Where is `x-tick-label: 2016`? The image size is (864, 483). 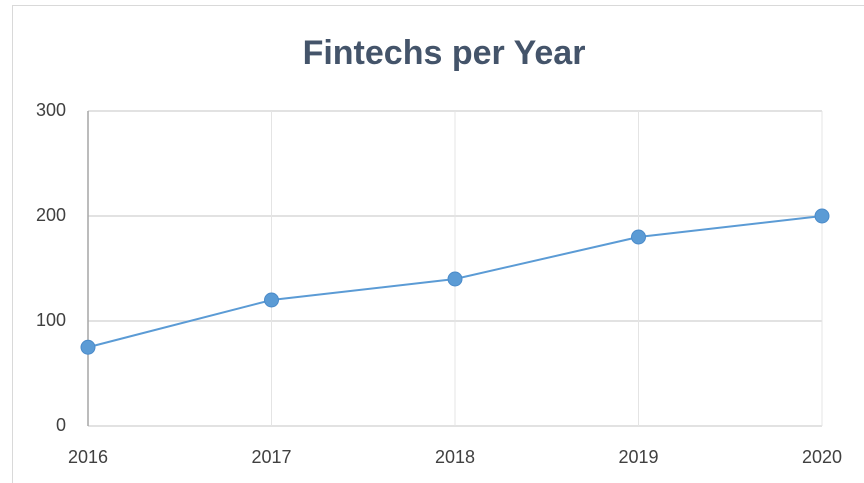
x-tick-label: 2016 is located at coordinates (88, 457).